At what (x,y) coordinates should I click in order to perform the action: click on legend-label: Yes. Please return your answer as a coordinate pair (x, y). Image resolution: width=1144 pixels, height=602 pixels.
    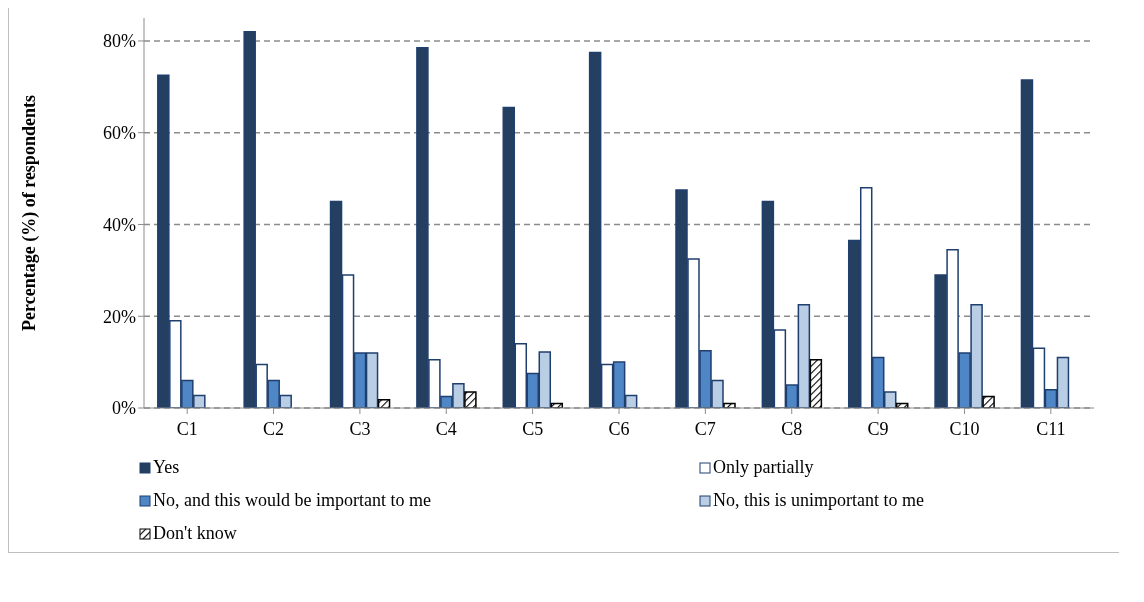
    Looking at the image, I should click on (166, 467).